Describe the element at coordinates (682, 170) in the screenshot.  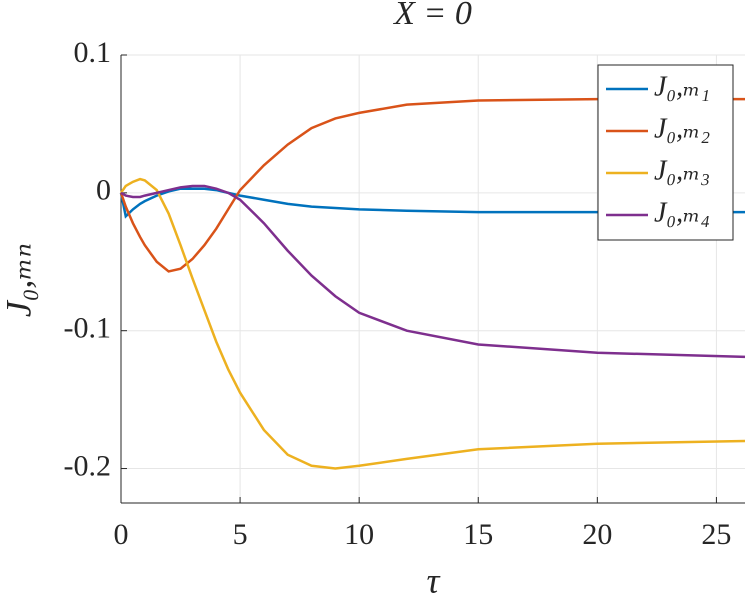
I see `legend-label: J₀,ₘ₃` at that location.